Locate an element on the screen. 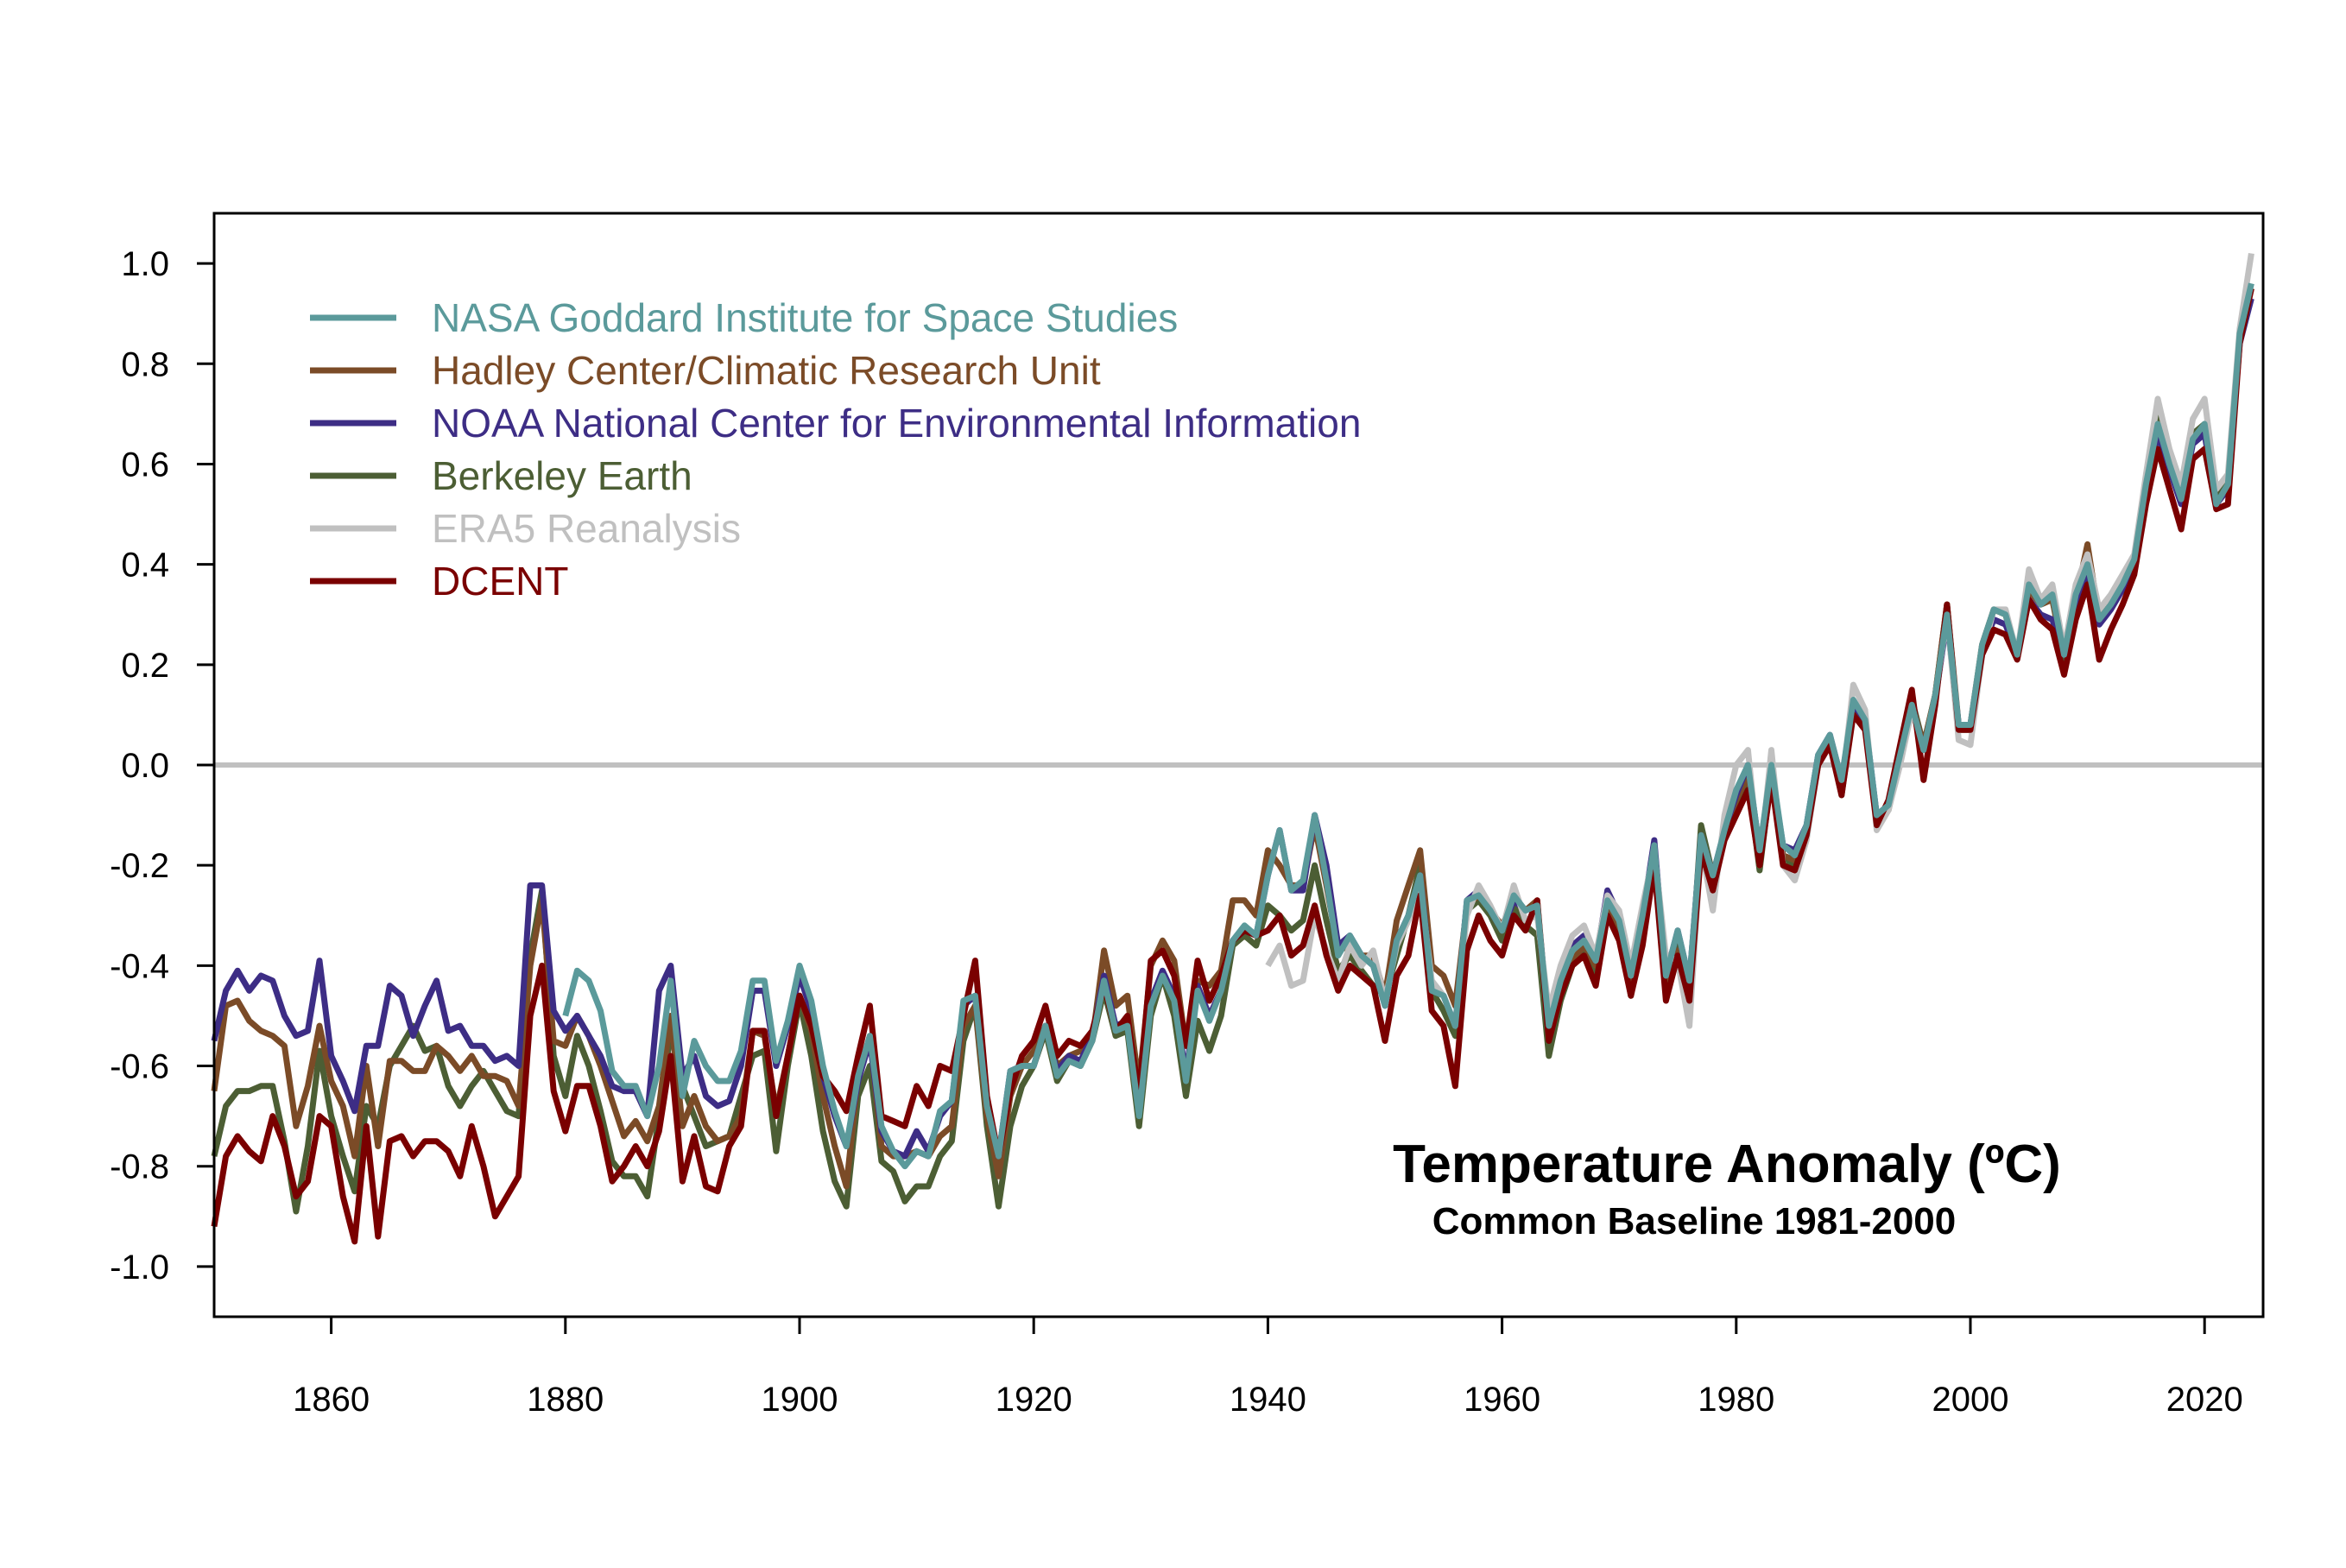 The height and width of the screenshot is (1568, 2346). y-axis: 1.0 0.8 0.6 0.4 0.2 0.0 -0.2 -0.4 -0.6 -0.8 -1.0 is located at coordinates (162, 766).